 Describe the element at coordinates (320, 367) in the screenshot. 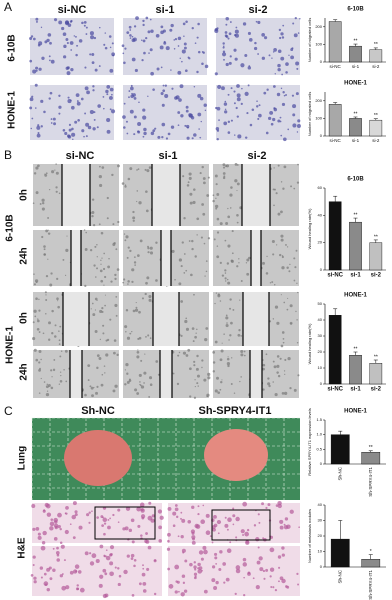

I see `y-tick-label: 10` at that location.